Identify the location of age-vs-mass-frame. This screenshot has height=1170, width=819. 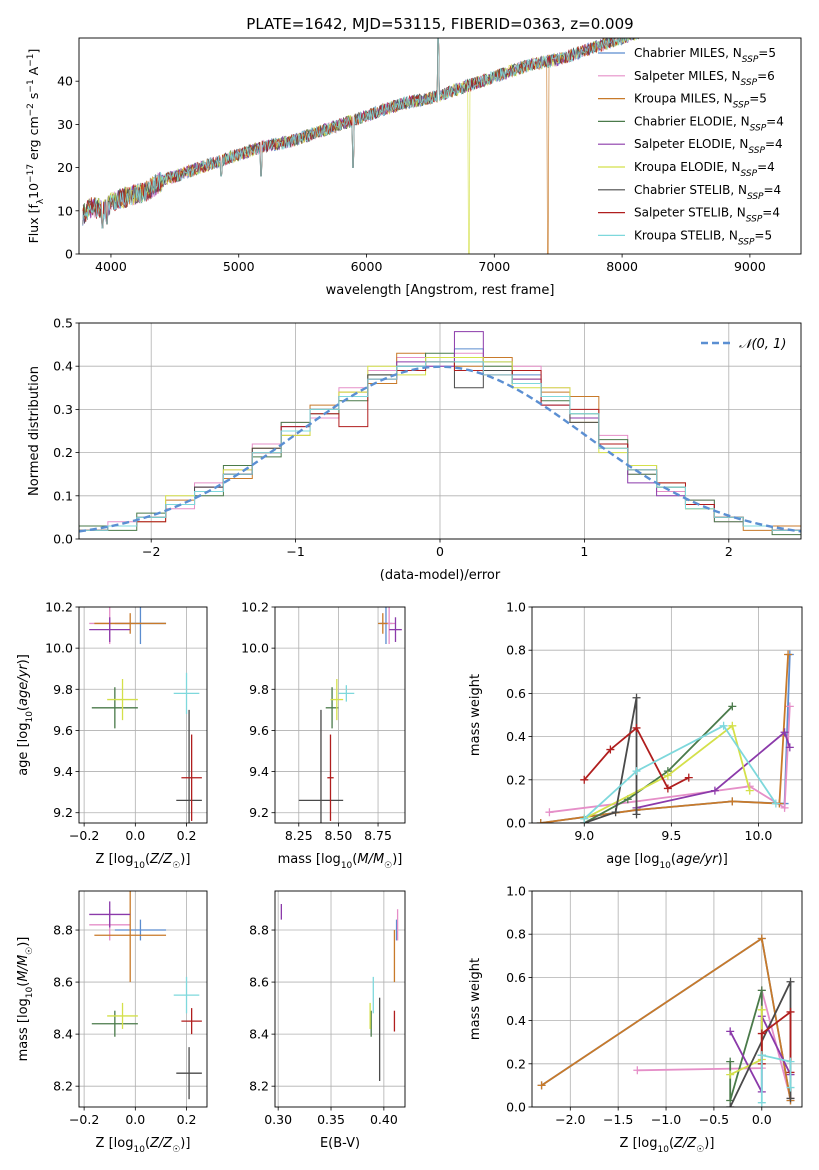
(340, 715).